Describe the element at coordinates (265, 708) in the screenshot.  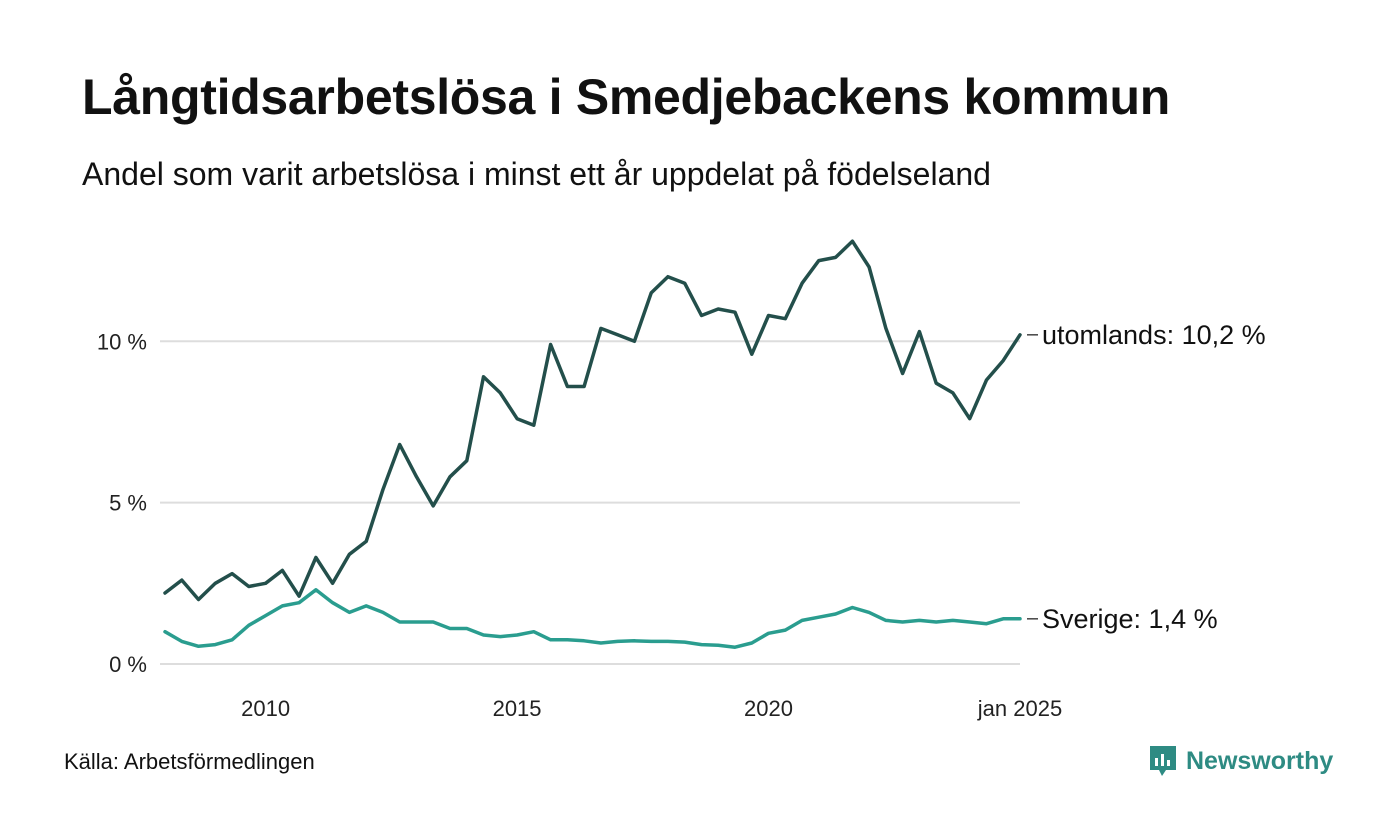
I see `x-tick-label: 2010` at that location.